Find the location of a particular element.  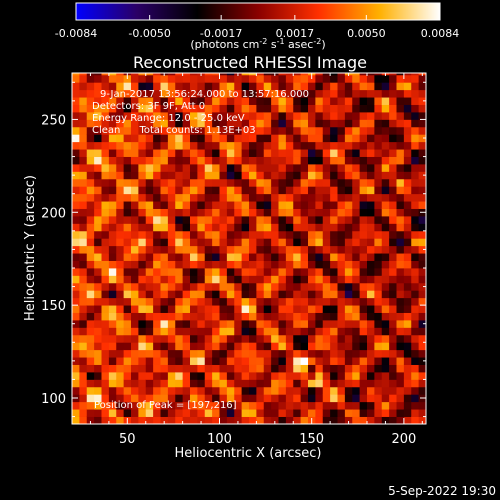

annotation-detectors: Detectors: 3F 9F, Att 0 is located at coordinates (148, 106).